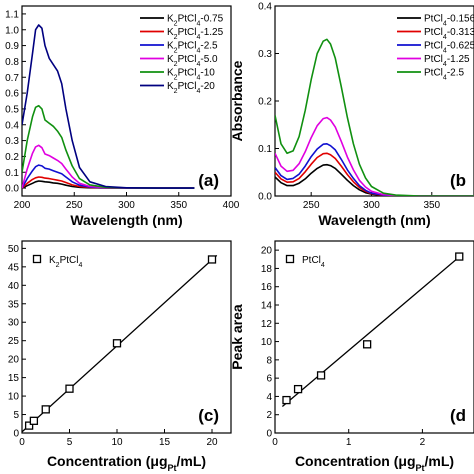 The height and width of the screenshot is (474, 474). What do you see at coordinates (447, 61) in the screenshot?
I see `legend-label: PtCl4-1.25` at bounding box center [447, 61].